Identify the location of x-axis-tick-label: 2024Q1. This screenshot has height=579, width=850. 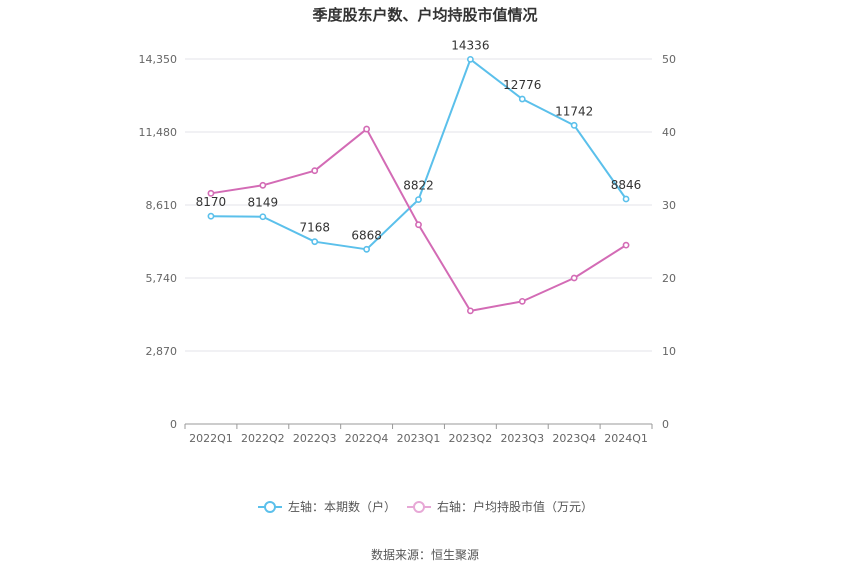
(626, 438).